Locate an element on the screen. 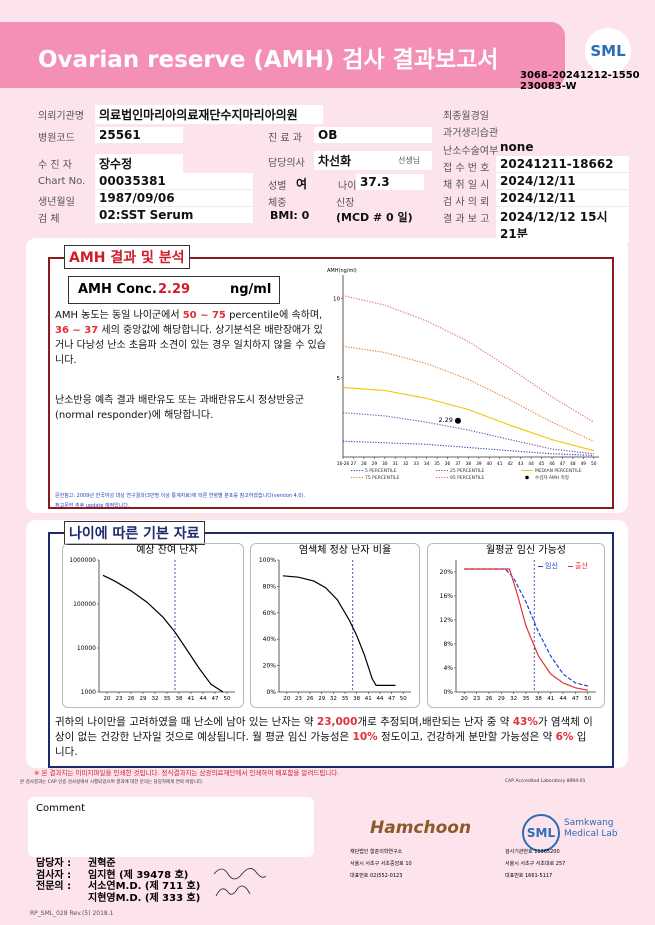 The image size is (655, 925). staff-name: 서소연M.D. (제 711 호) is located at coordinates (144, 886).